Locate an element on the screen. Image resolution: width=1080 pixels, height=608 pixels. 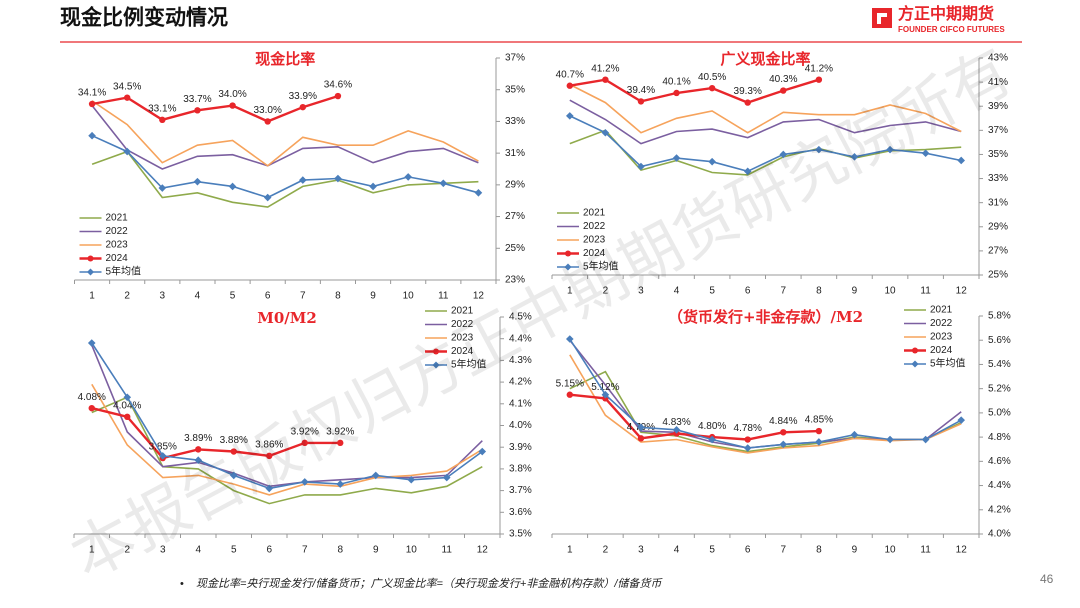
logo-sub: FOUNDER CIFCO FUTURES is located at coordinates (951, 29).